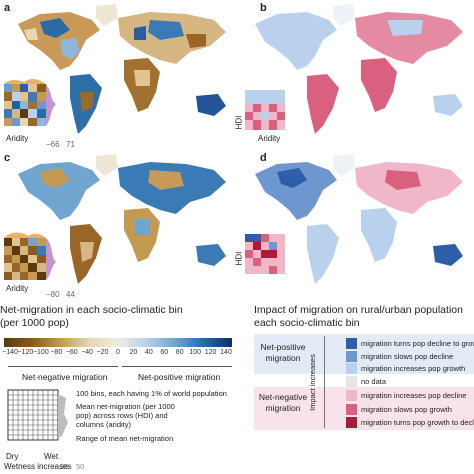  What do you see at coordinates (307, 323) in the screenshot?
I see `right-legend-title-line2: each socio-climatic bin` at bounding box center [307, 323].